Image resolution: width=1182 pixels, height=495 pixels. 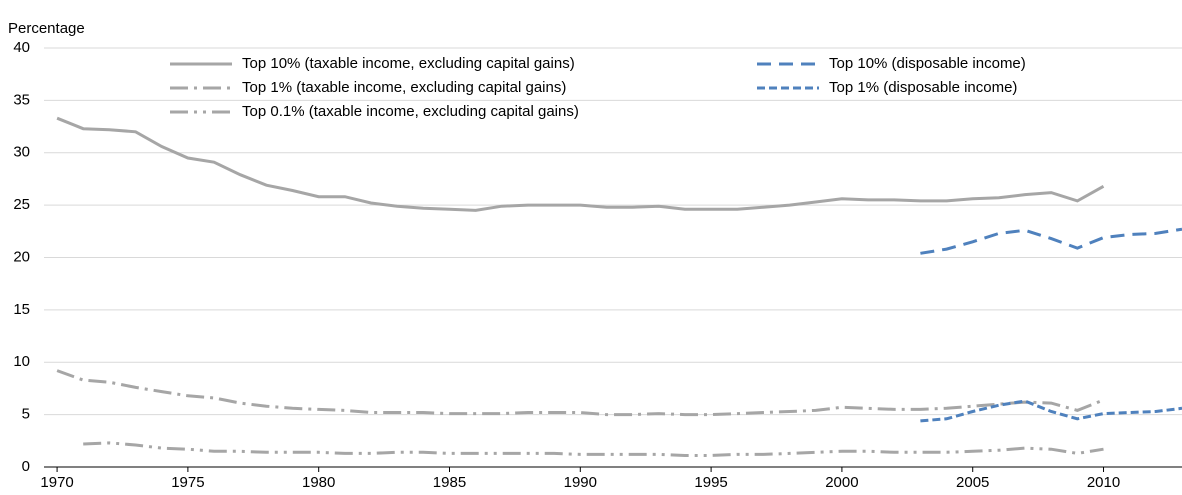 What do you see at coordinates (21, 204) in the screenshot?
I see `y-tick-label: 25` at bounding box center [21, 204].